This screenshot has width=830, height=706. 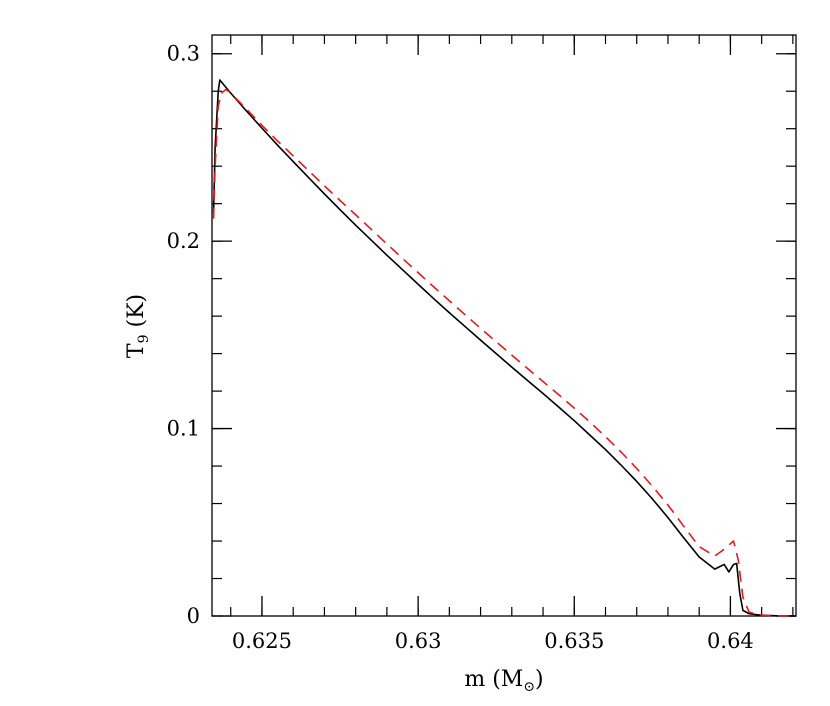 What do you see at coordinates (529, 687) in the screenshot?
I see `sun-symbol: ⊙` at bounding box center [529, 687].